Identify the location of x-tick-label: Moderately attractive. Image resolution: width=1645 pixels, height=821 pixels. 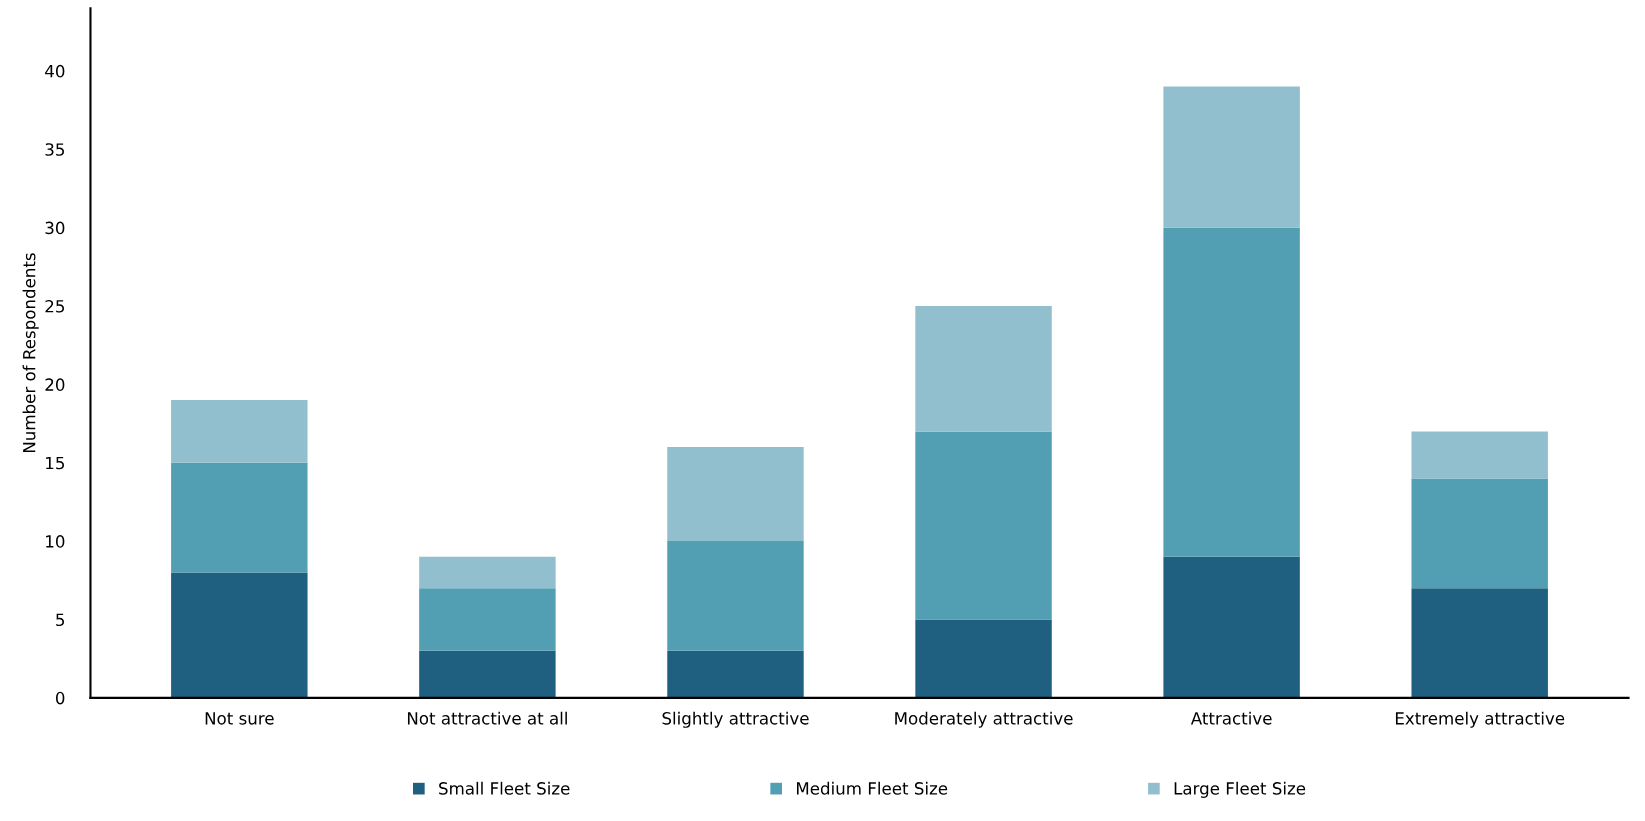
(984, 719).